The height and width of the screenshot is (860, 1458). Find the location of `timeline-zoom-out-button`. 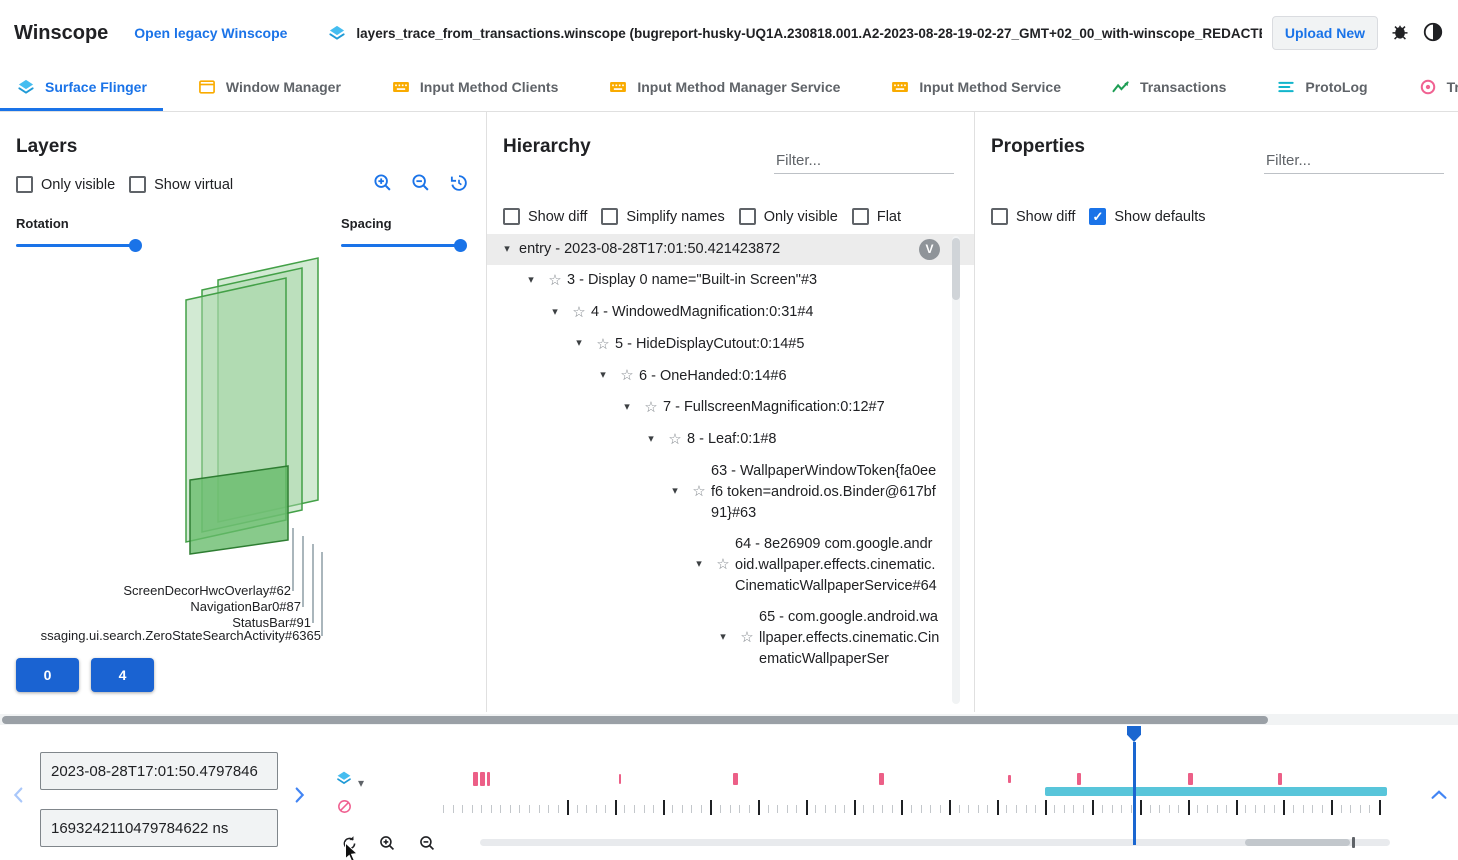

timeline-zoom-out-button is located at coordinates (427, 845).